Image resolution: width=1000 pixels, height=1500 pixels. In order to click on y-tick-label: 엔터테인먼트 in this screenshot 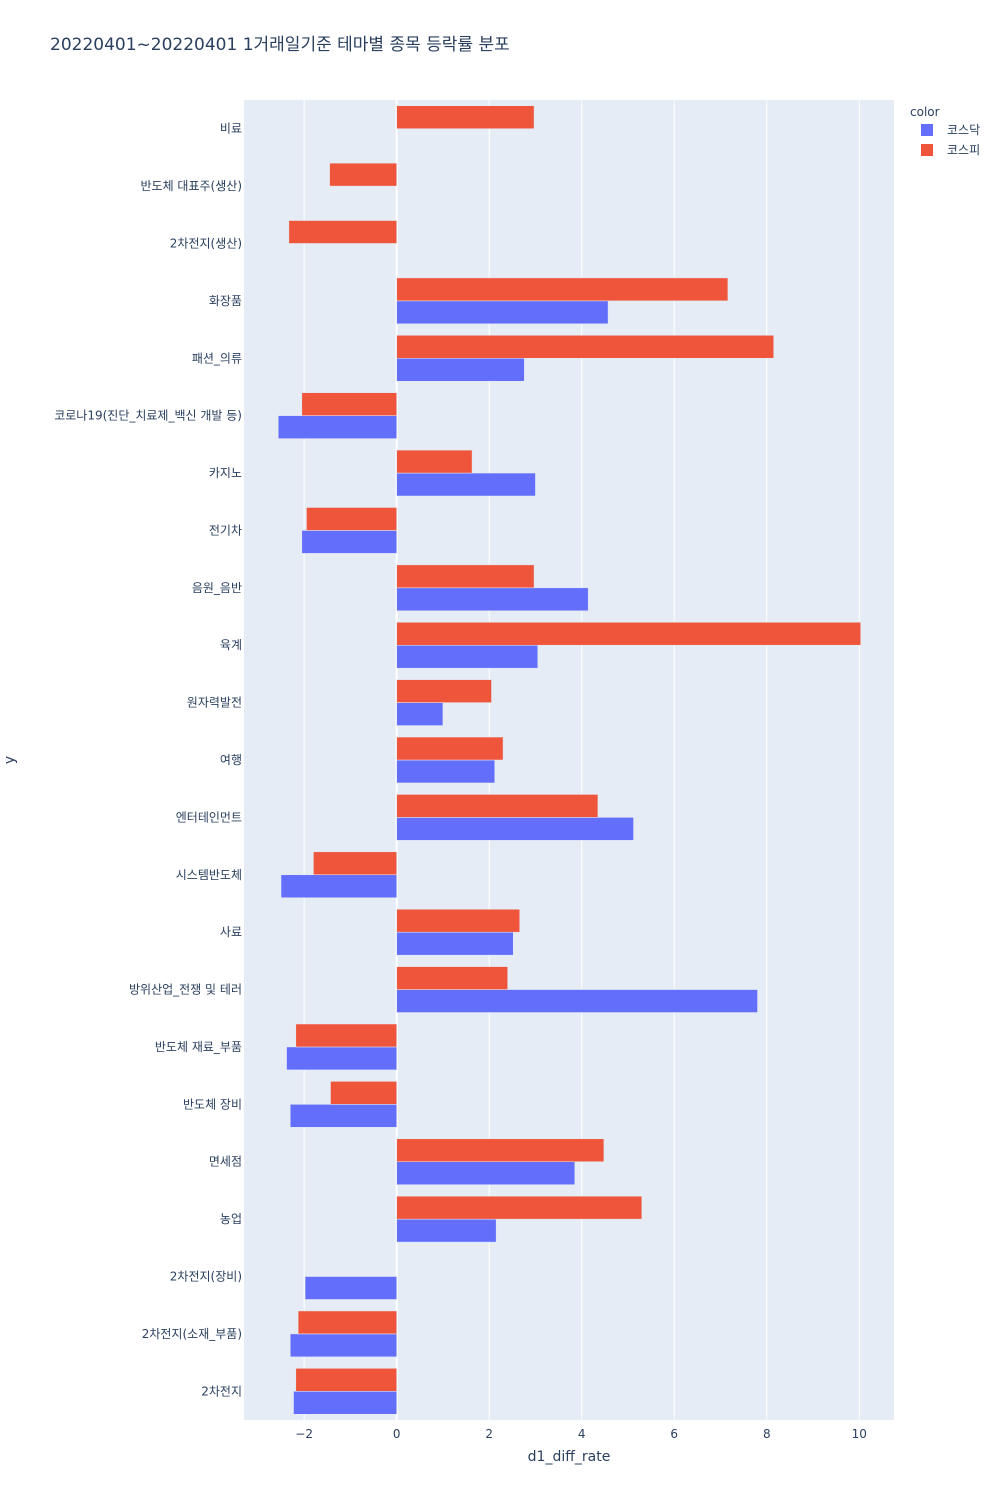, I will do `click(209, 817)`.